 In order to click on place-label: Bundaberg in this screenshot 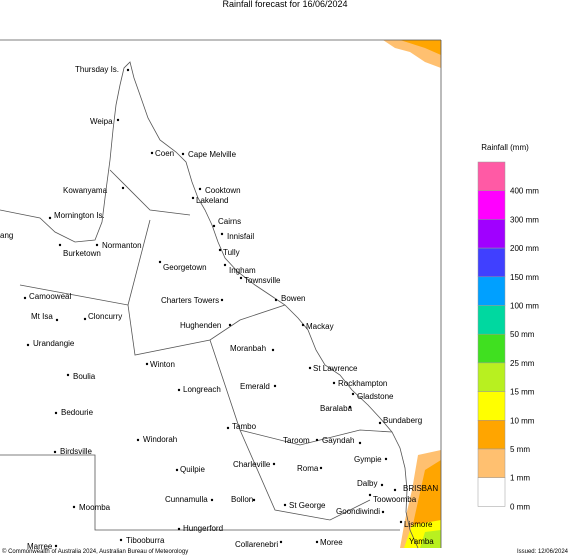, I will do `click(402, 420)`.